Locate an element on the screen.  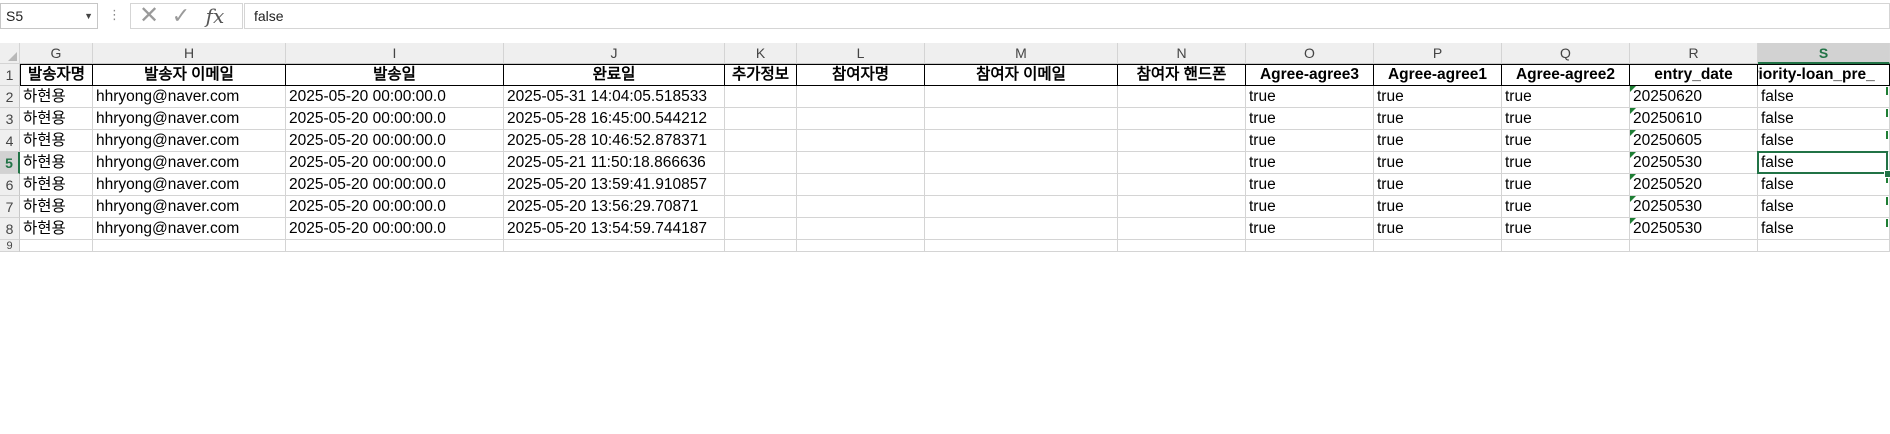
cell-i2: 2025-05-20 00:00:00.0 is located at coordinates (395, 97).